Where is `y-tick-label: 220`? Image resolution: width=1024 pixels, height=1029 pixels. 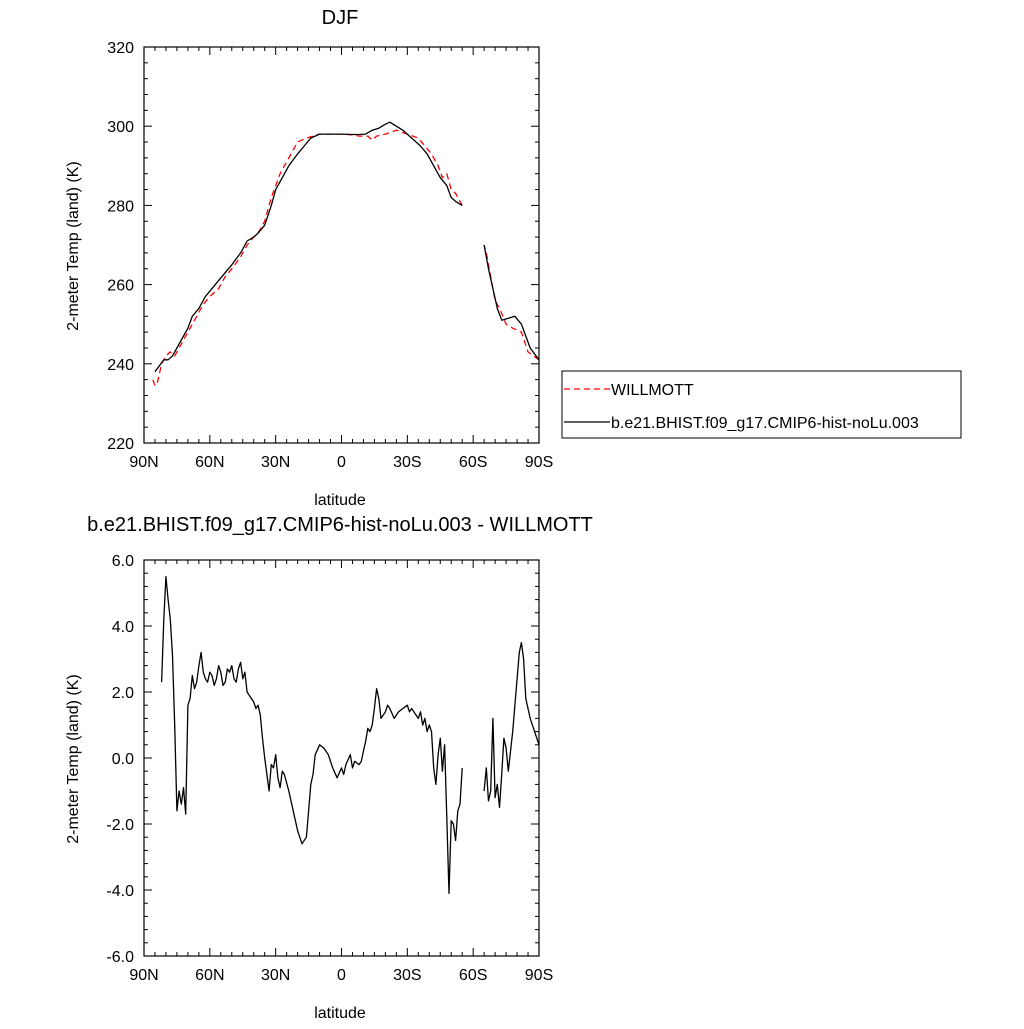
y-tick-label: 220 is located at coordinates (120, 444).